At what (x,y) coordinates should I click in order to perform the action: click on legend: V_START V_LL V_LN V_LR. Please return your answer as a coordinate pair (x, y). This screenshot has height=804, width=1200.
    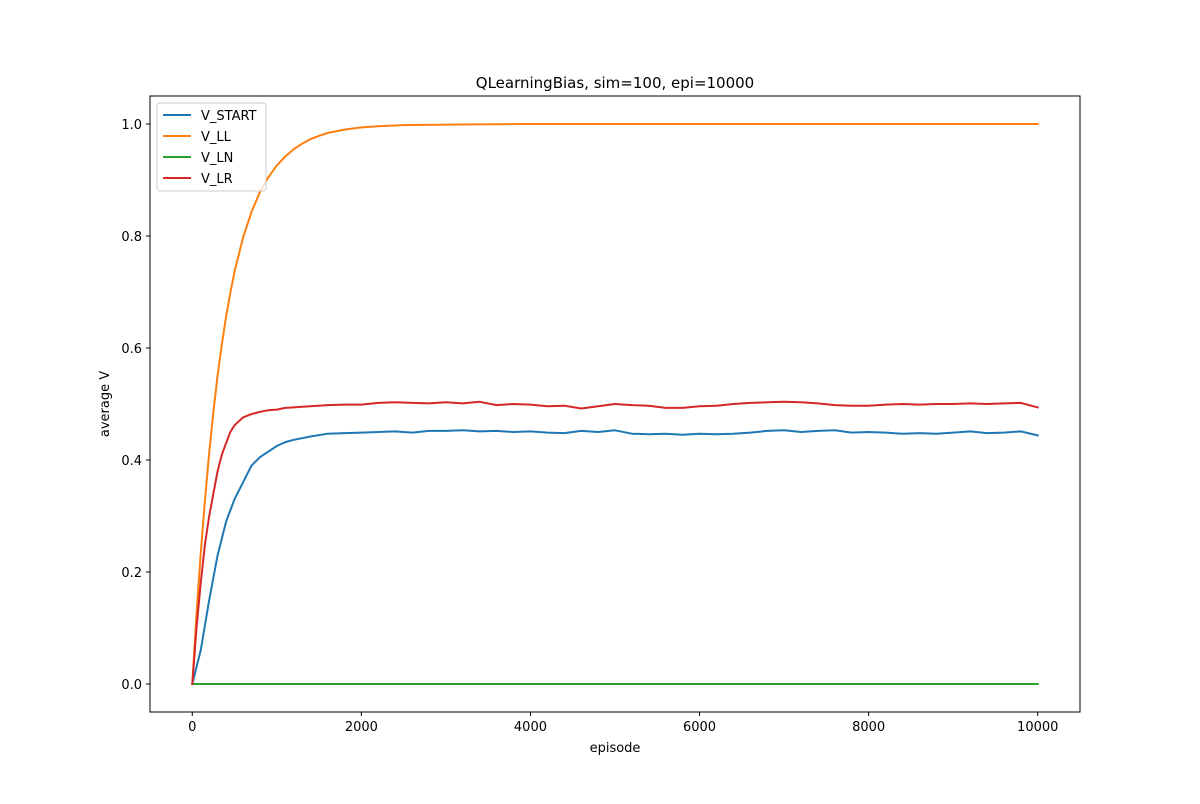
    Looking at the image, I should click on (211, 147).